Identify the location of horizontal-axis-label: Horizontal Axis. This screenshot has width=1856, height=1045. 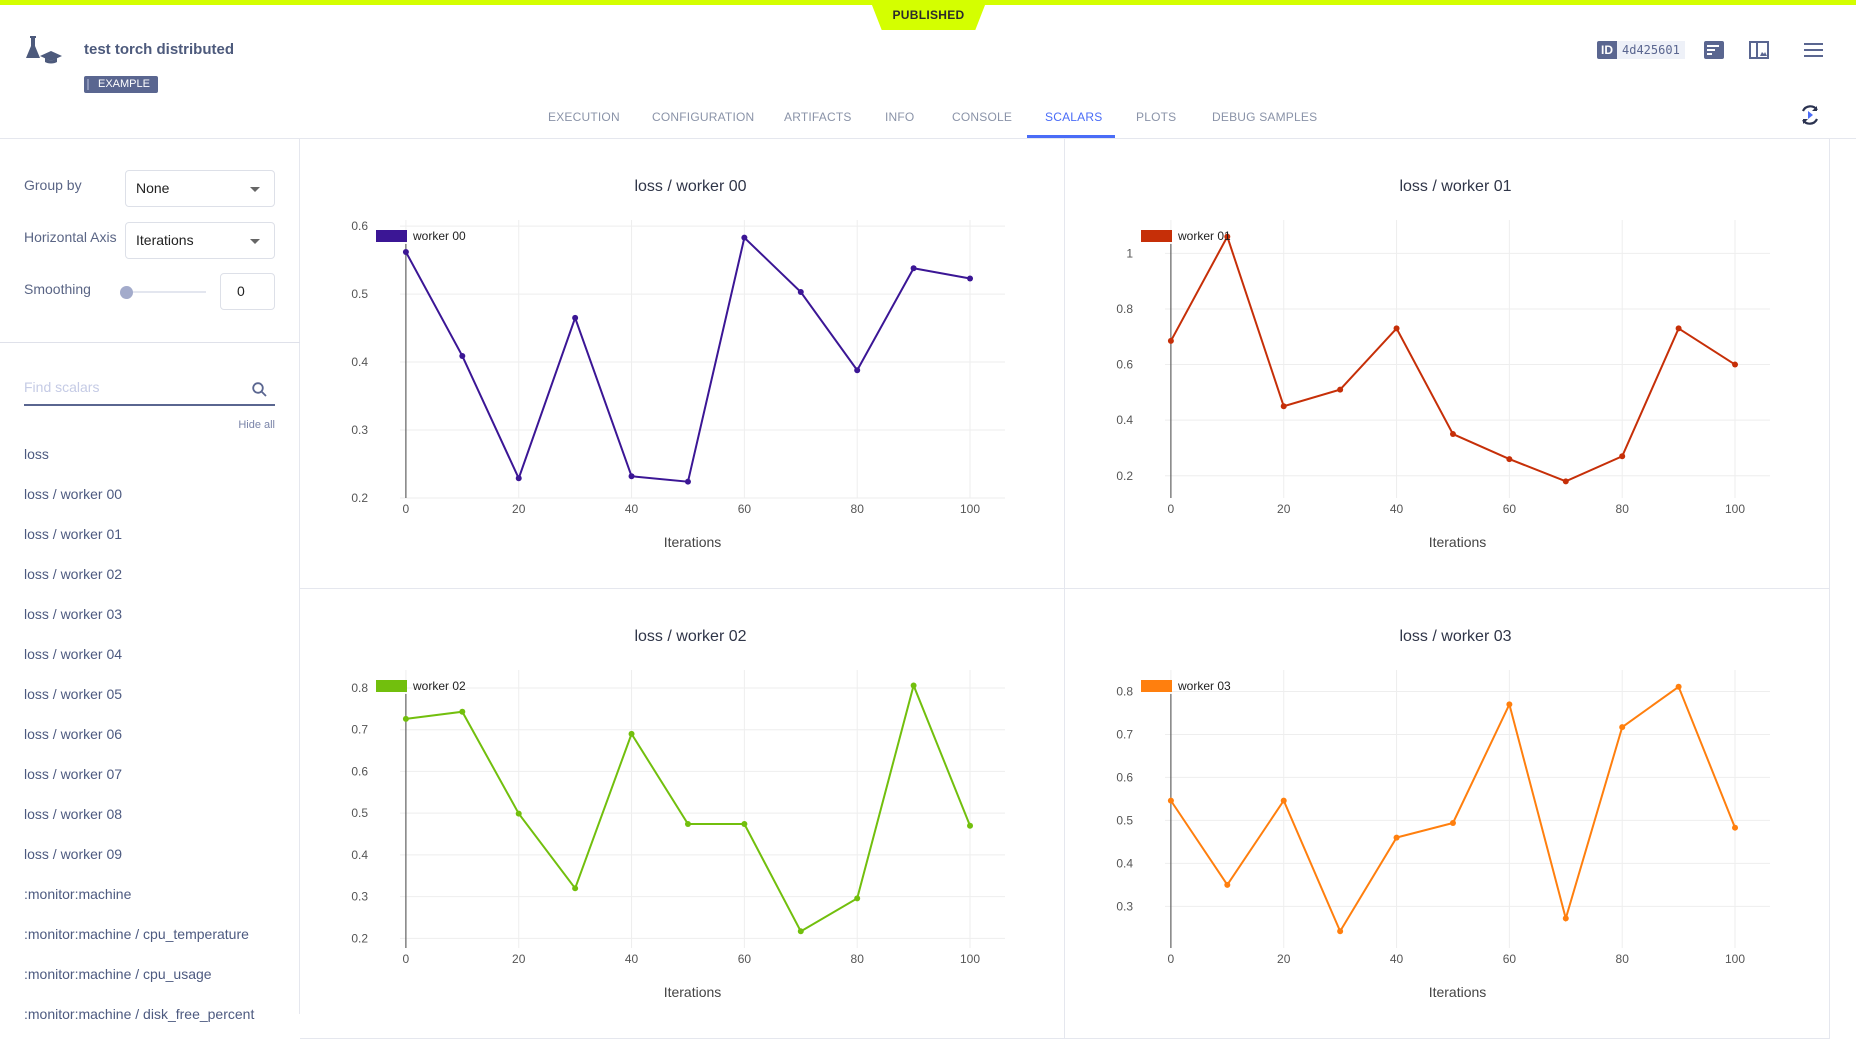
(70, 237).